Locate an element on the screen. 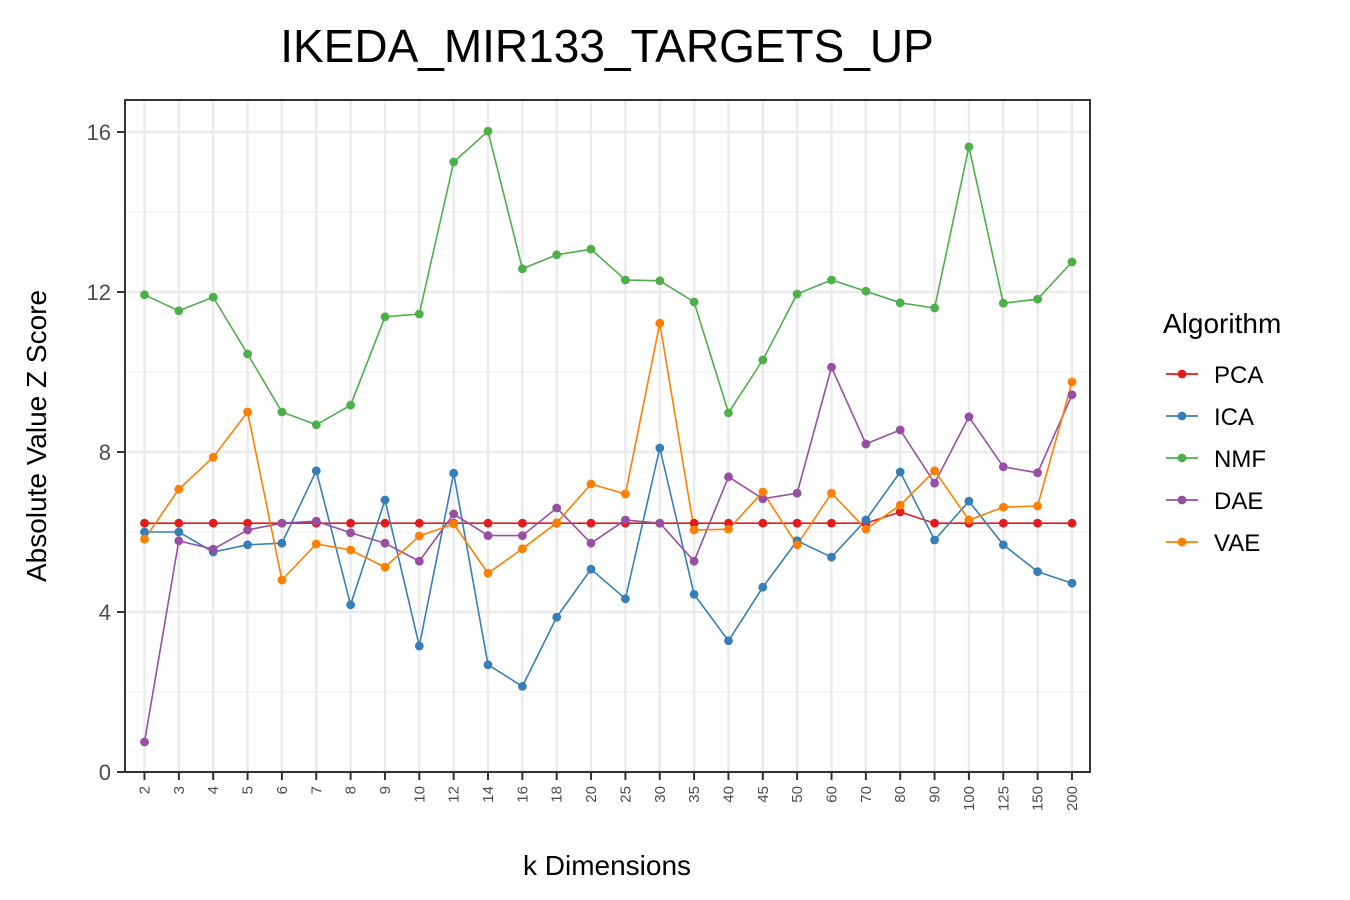 This screenshot has width=1350, height=900. x-tick-label: 35 is located at coordinates (694, 794).